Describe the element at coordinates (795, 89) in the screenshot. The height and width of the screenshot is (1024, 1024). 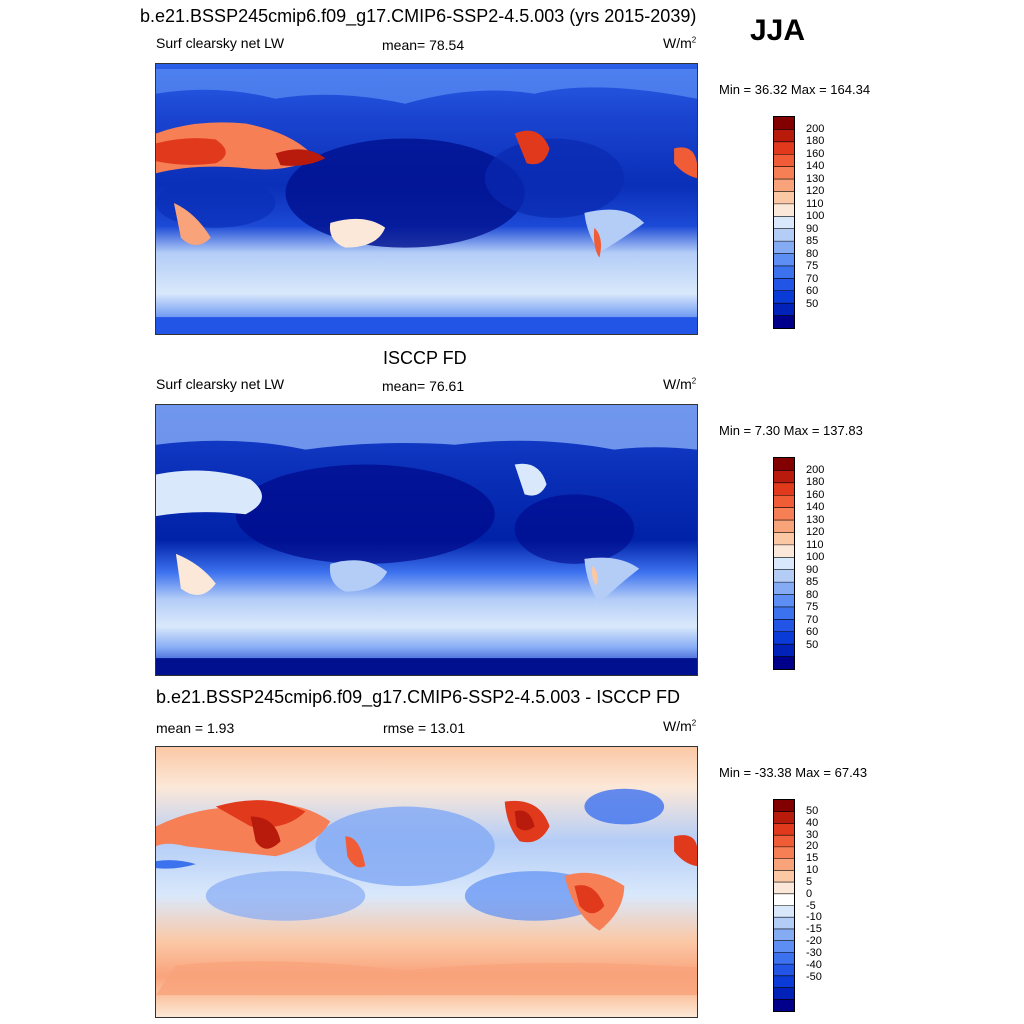
I see `panel1-minmax: Min = 36.32 Max = 164.34` at that location.